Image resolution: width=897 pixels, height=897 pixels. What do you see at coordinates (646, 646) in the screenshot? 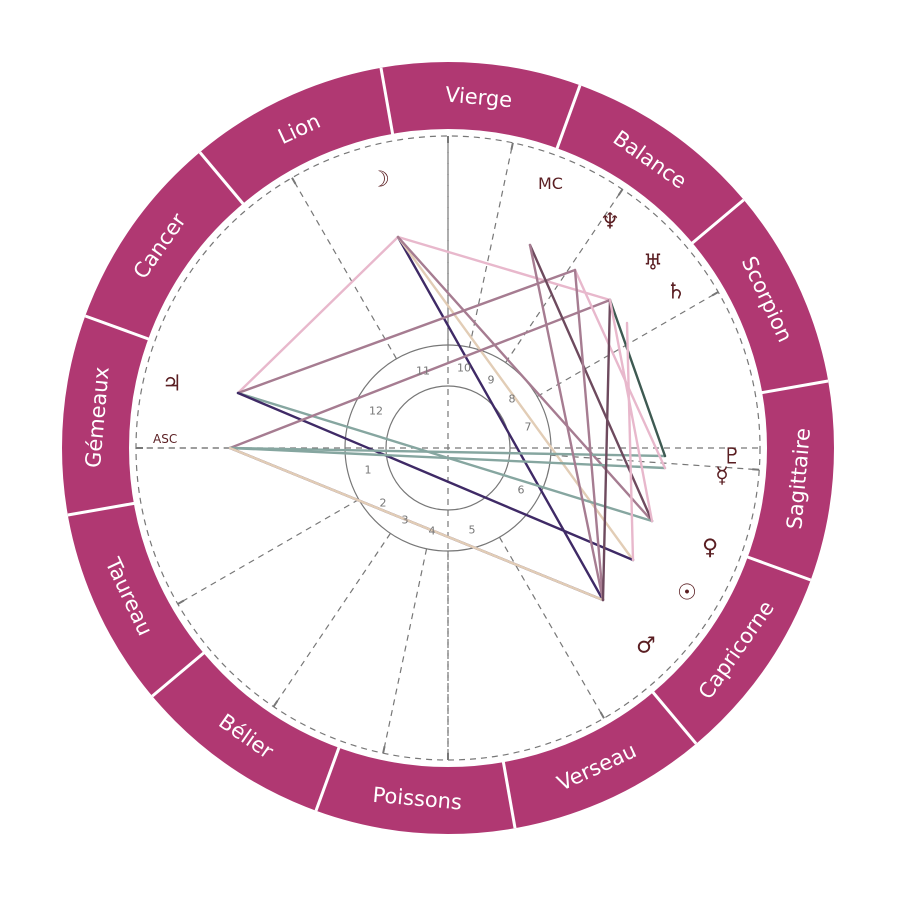
I see `mars-icon: ♂` at bounding box center [646, 646].